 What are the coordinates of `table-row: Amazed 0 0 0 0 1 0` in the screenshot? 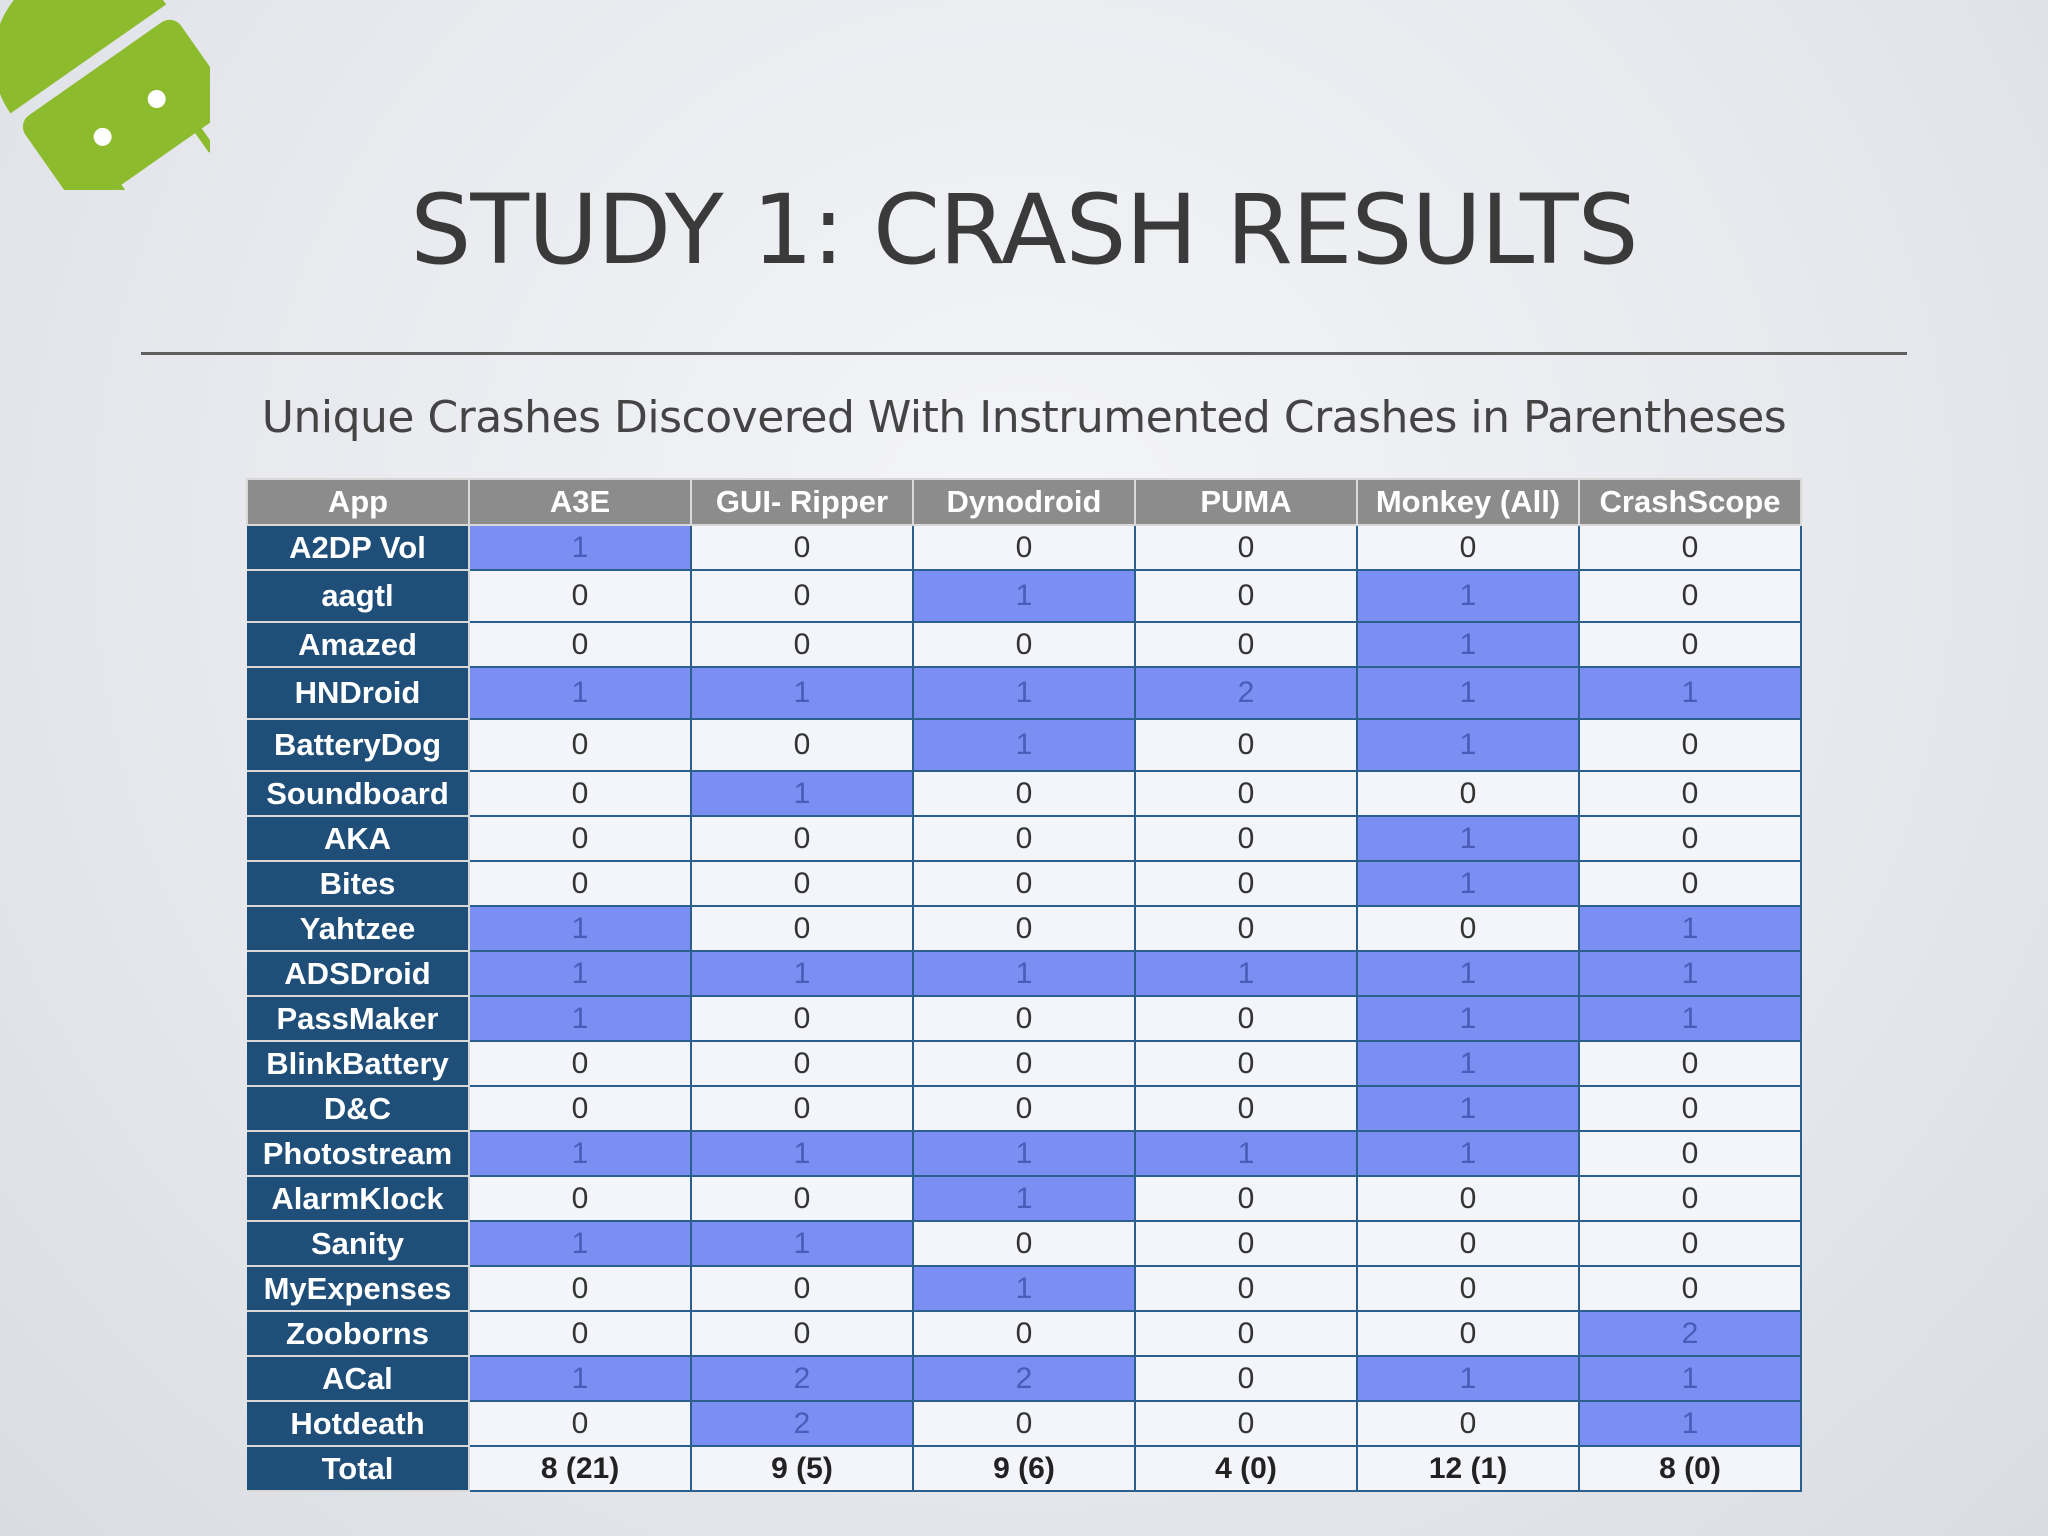 It's located at (1024, 644).